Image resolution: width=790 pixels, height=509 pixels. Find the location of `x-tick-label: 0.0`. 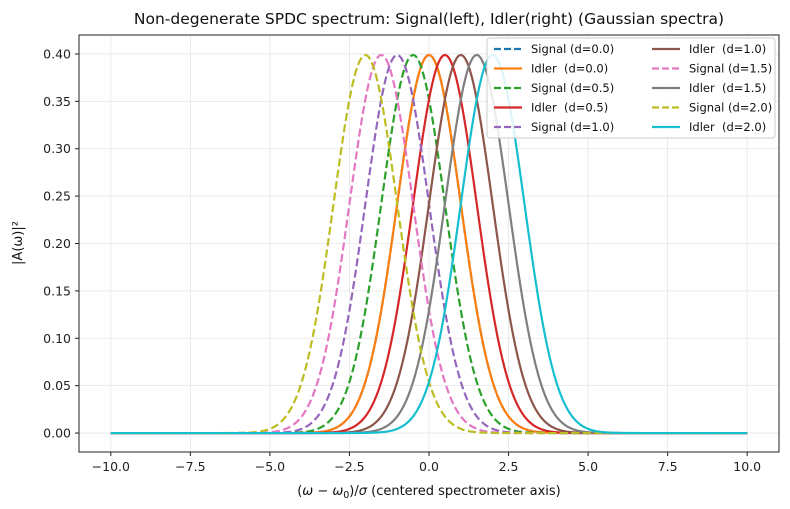

x-tick-label: 0.0 is located at coordinates (429, 466).